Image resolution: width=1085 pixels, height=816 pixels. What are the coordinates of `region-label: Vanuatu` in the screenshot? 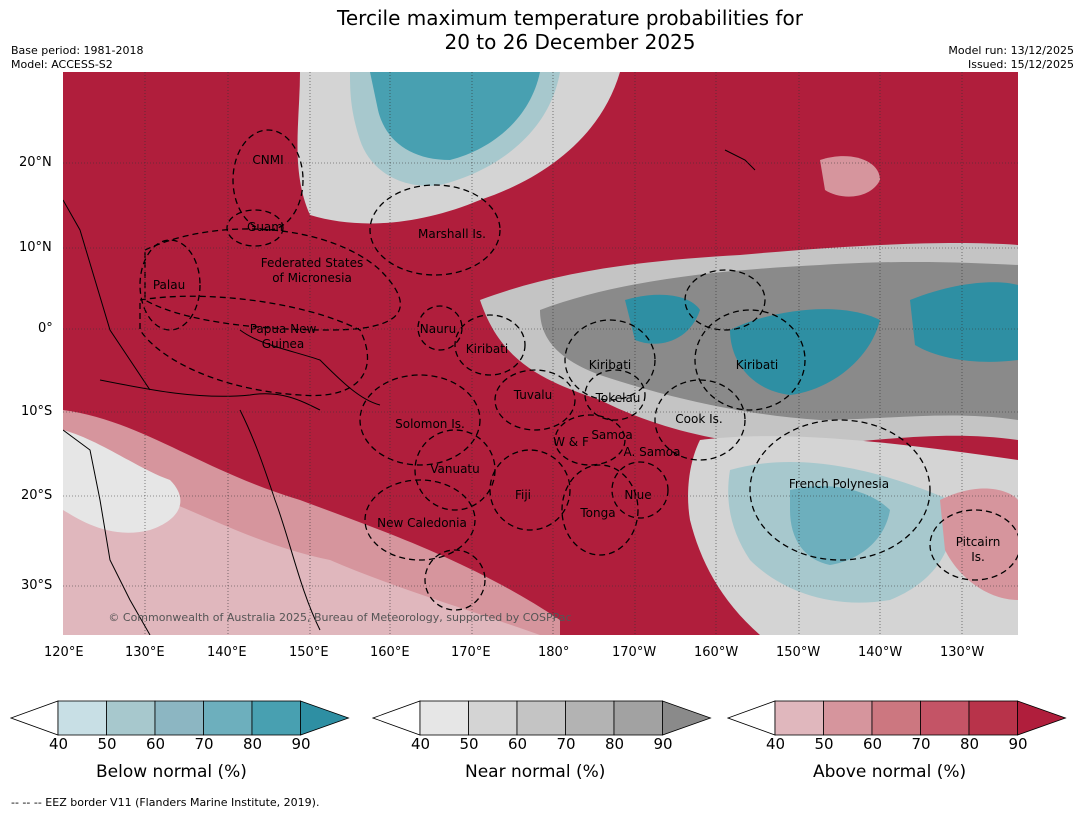 It's located at (455, 469).